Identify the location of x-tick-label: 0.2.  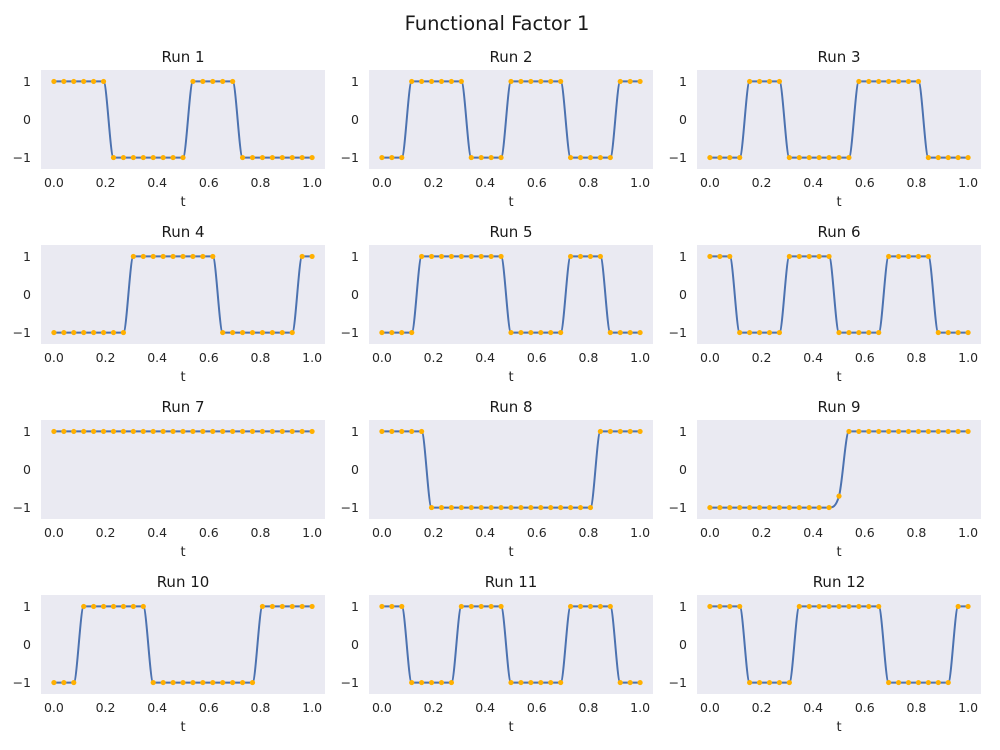
(434, 532).